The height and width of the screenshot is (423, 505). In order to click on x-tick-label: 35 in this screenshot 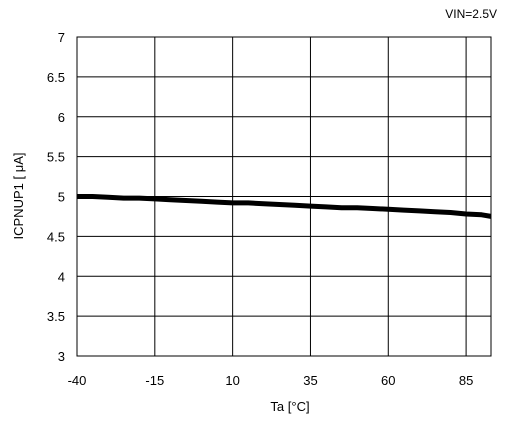, I will do `click(310, 380)`.